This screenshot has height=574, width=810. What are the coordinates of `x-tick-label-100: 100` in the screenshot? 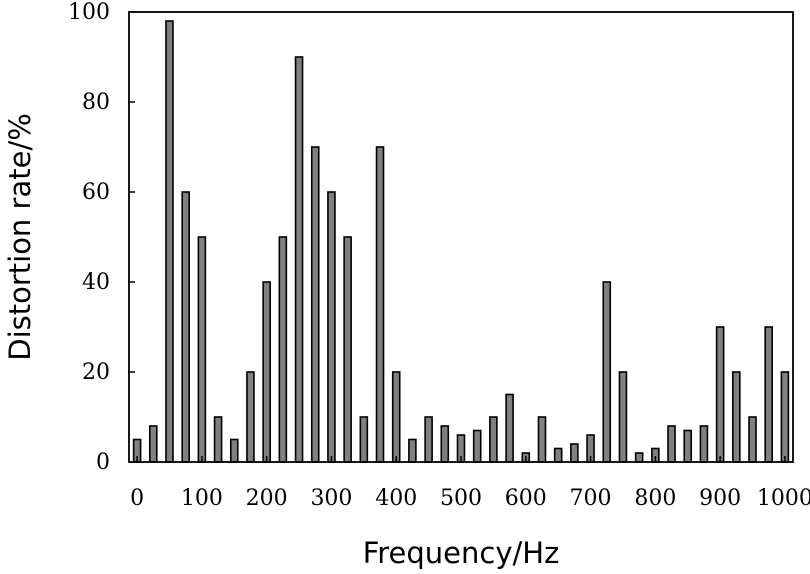 It's located at (202, 498).